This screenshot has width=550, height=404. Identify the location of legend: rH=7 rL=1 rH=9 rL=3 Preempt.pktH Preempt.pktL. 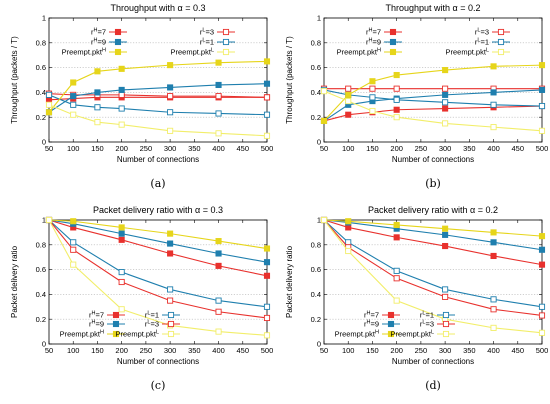
(120, 325).